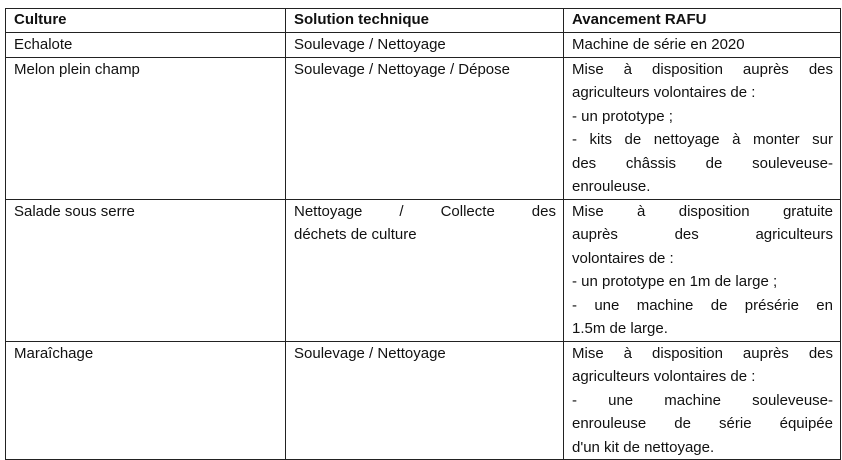 This screenshot has width=842, height=460. What do you see at coordinates (145, 45) in the screenshot?
I see `cell-culture: Echalote` at bounding box center [145, 45].